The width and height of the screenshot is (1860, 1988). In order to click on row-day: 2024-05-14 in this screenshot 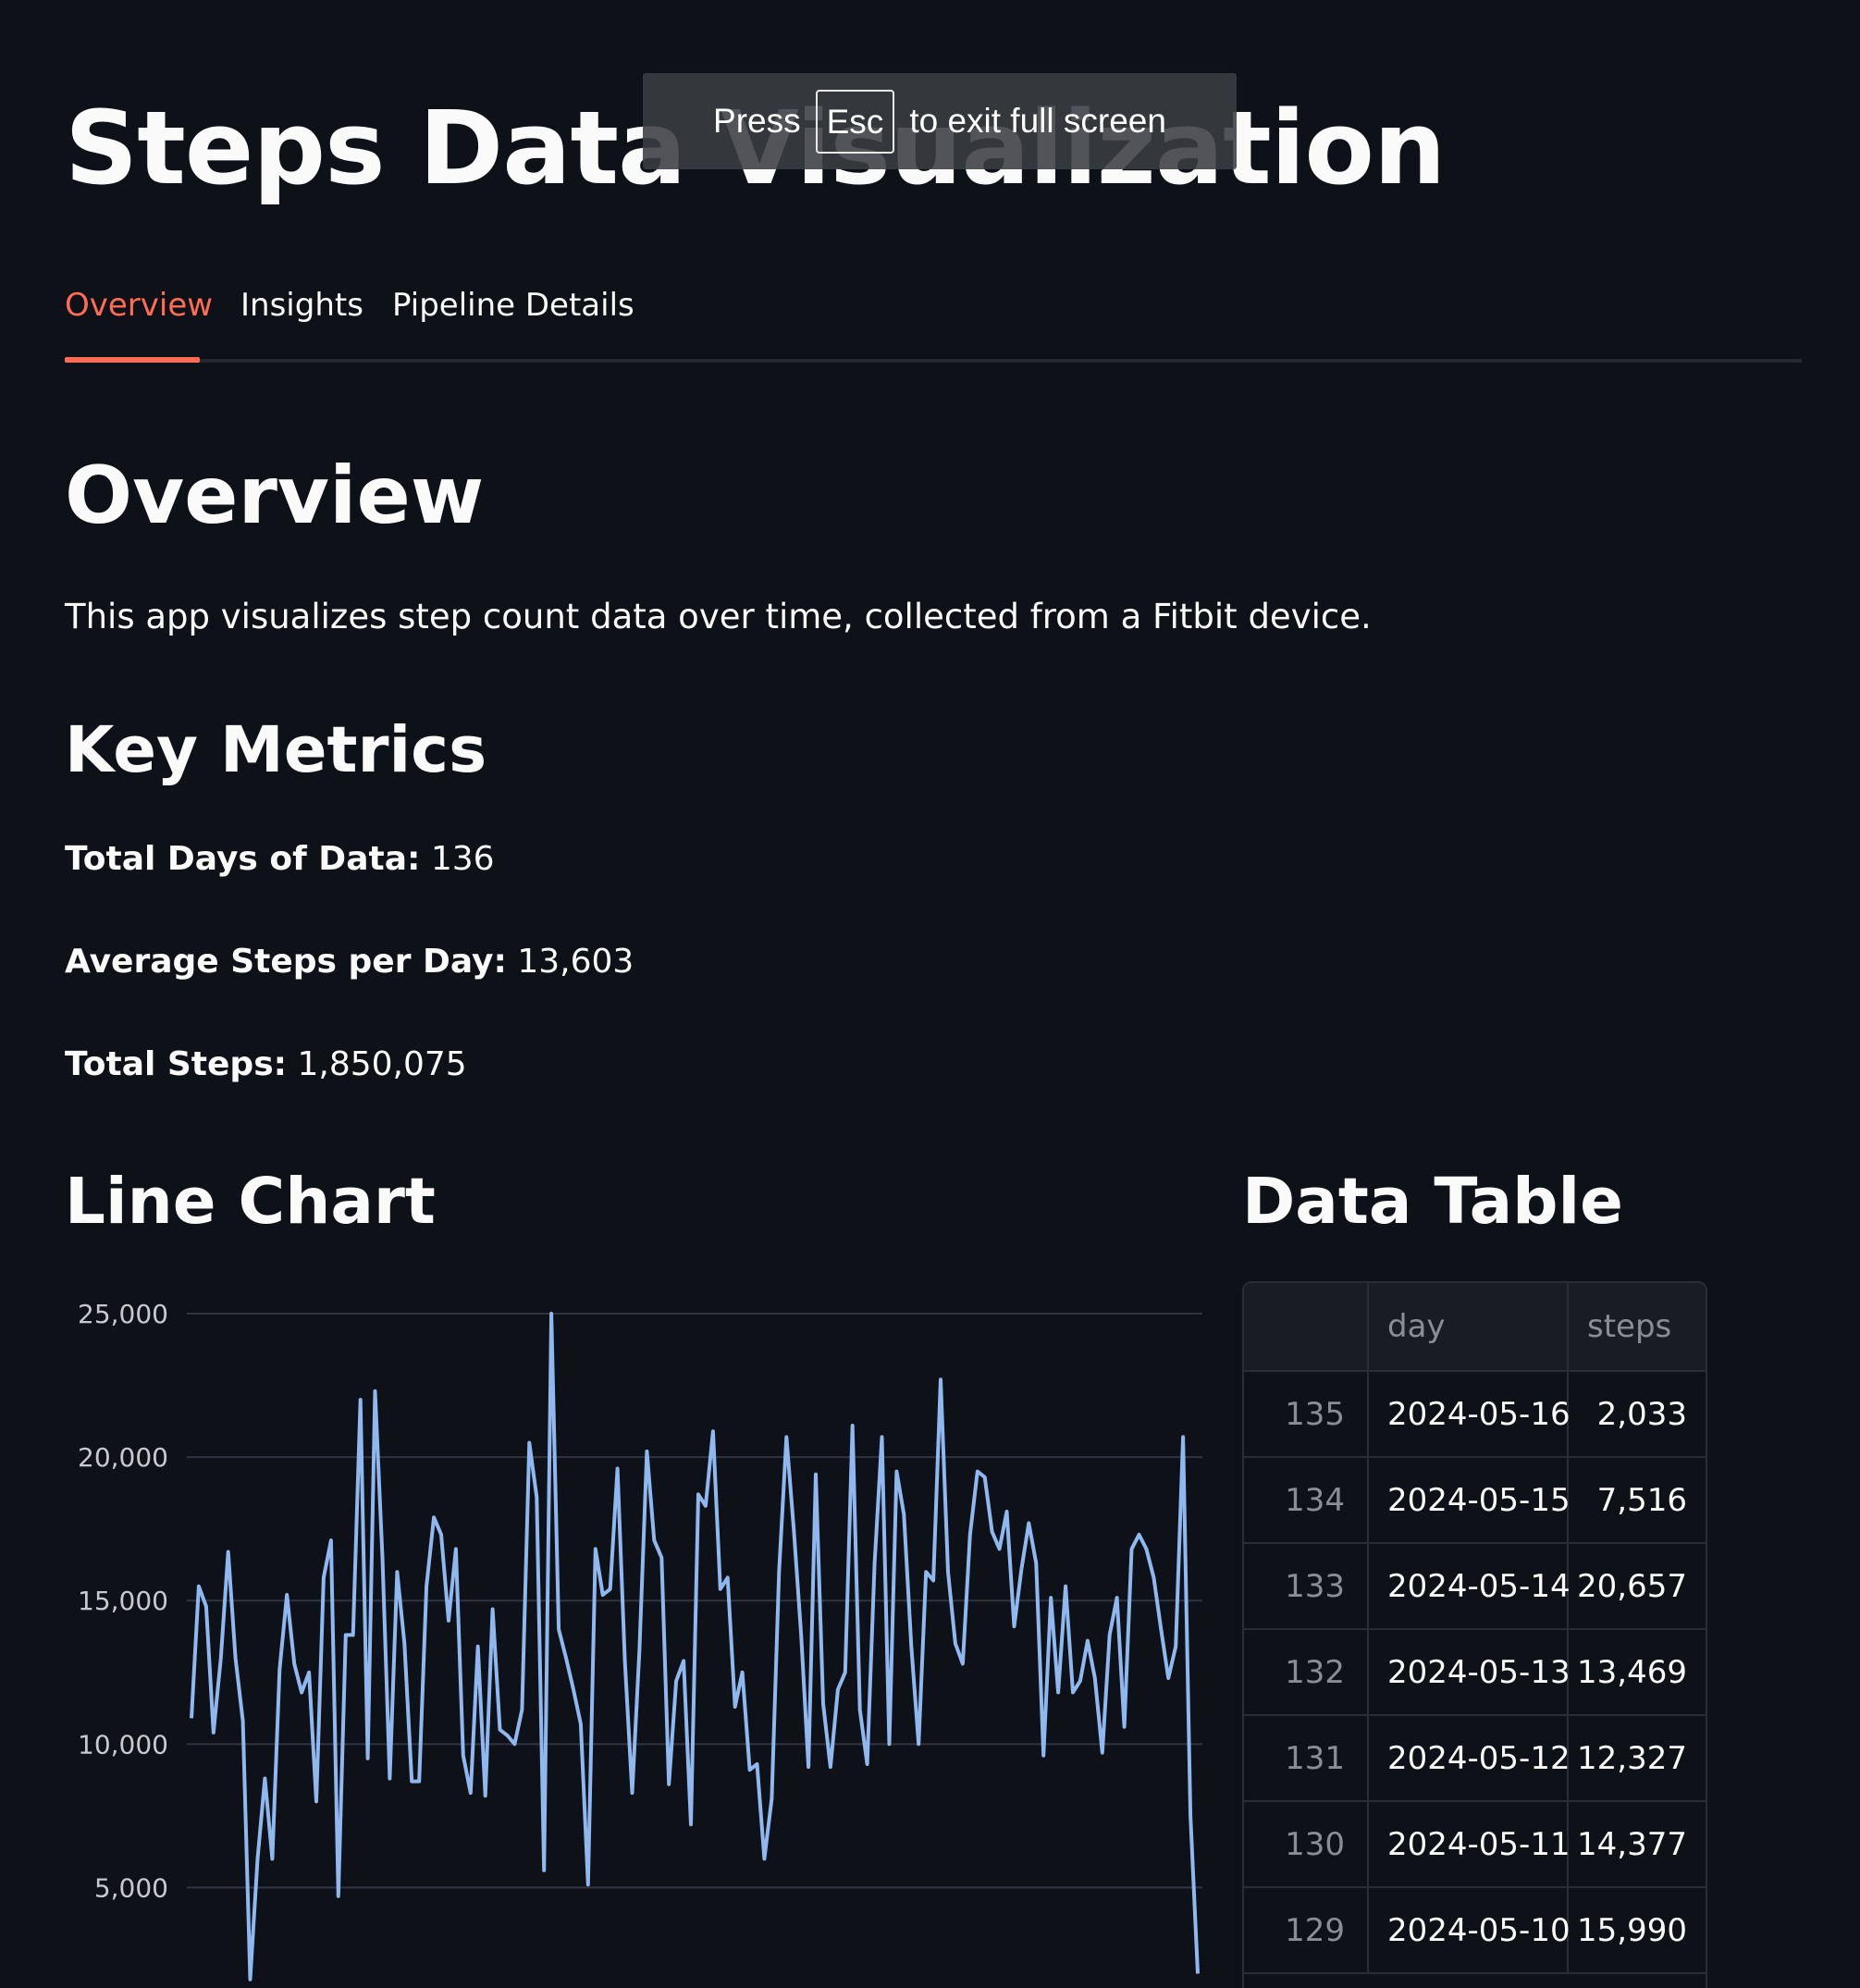, I will do `click(1470, 1586)`.